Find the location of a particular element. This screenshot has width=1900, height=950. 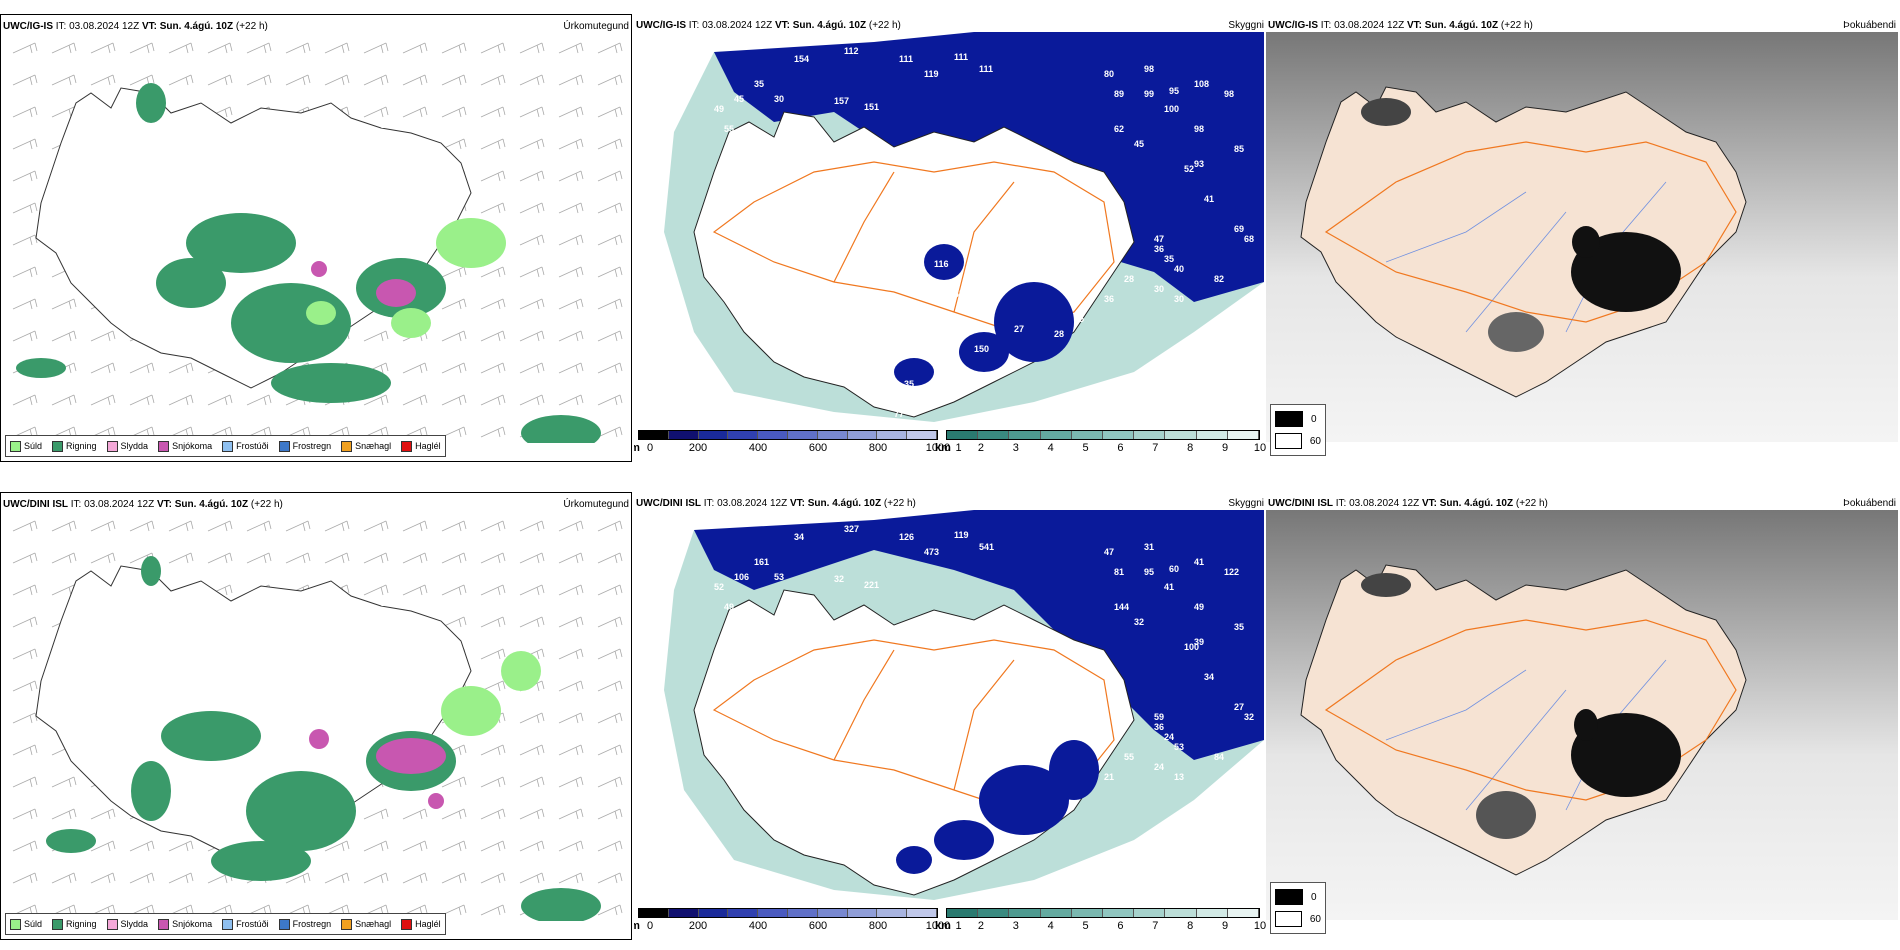

visibility-value-label: 31 is located at coordinates (1149, 547).